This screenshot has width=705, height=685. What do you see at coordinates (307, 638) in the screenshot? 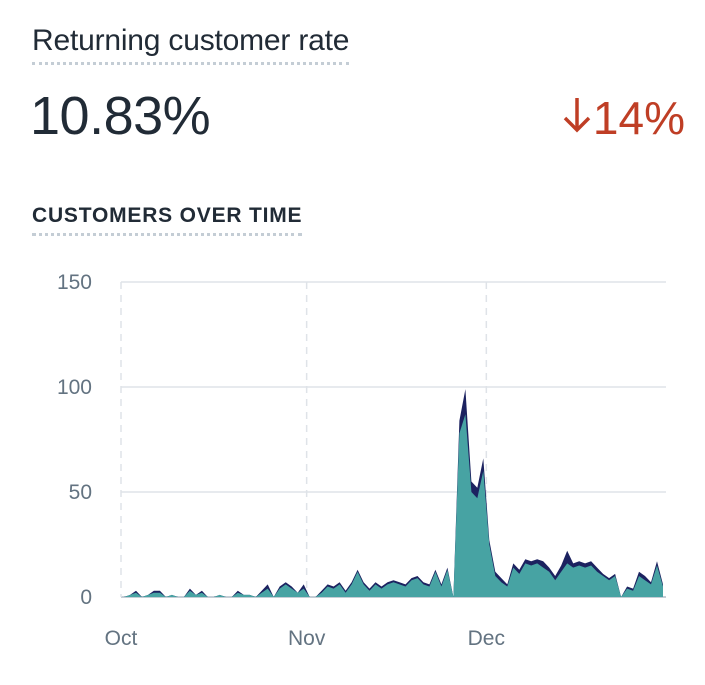
I see `x-tick-label: Nov` at bounding box center [307, 638].